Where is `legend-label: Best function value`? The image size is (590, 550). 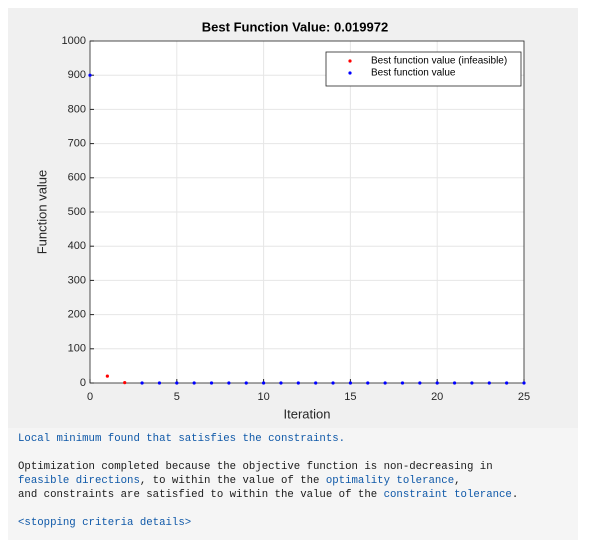 legend-label: Best function value is located at coordinates (413, 73).